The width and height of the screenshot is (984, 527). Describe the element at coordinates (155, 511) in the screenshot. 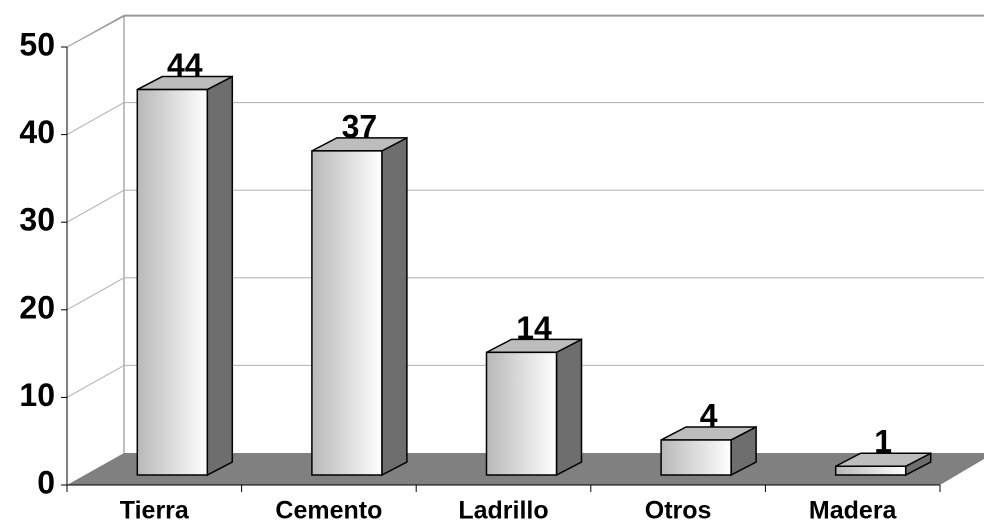

I see `x-tick-label: Tierra` at that location.